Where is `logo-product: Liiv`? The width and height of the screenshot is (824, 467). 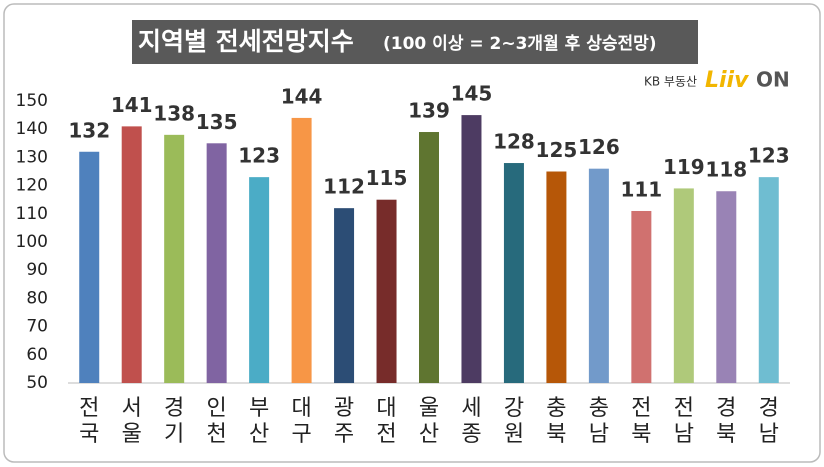 logo-product: Liiv is located at coordinates (727, 80).